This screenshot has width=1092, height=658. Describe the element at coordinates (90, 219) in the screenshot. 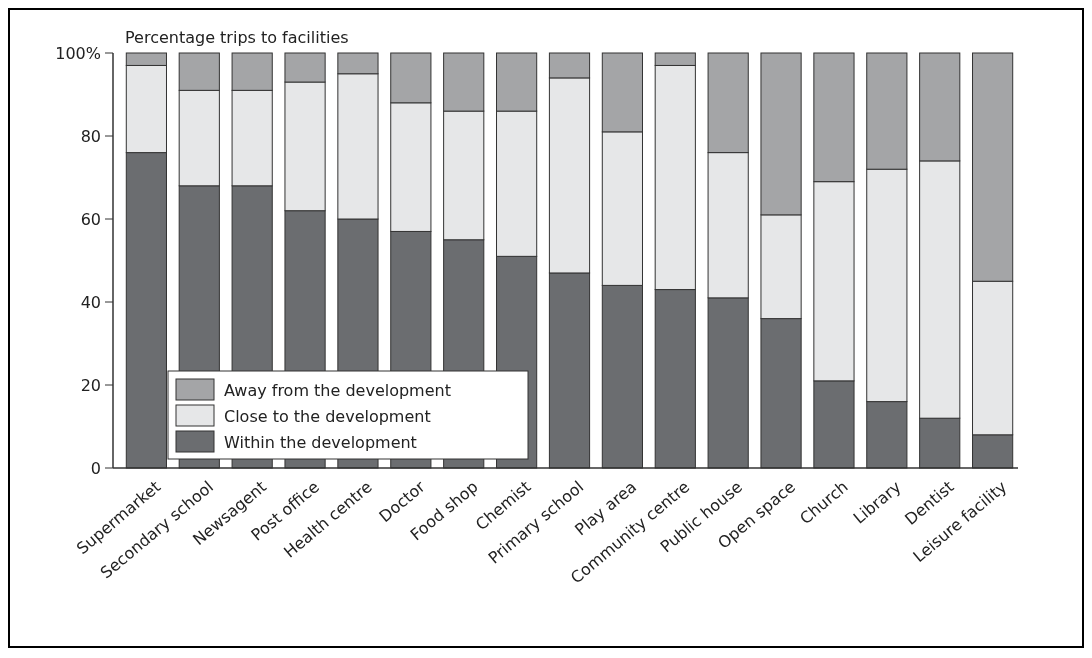

I see `y-tick-label: 60` at that location.